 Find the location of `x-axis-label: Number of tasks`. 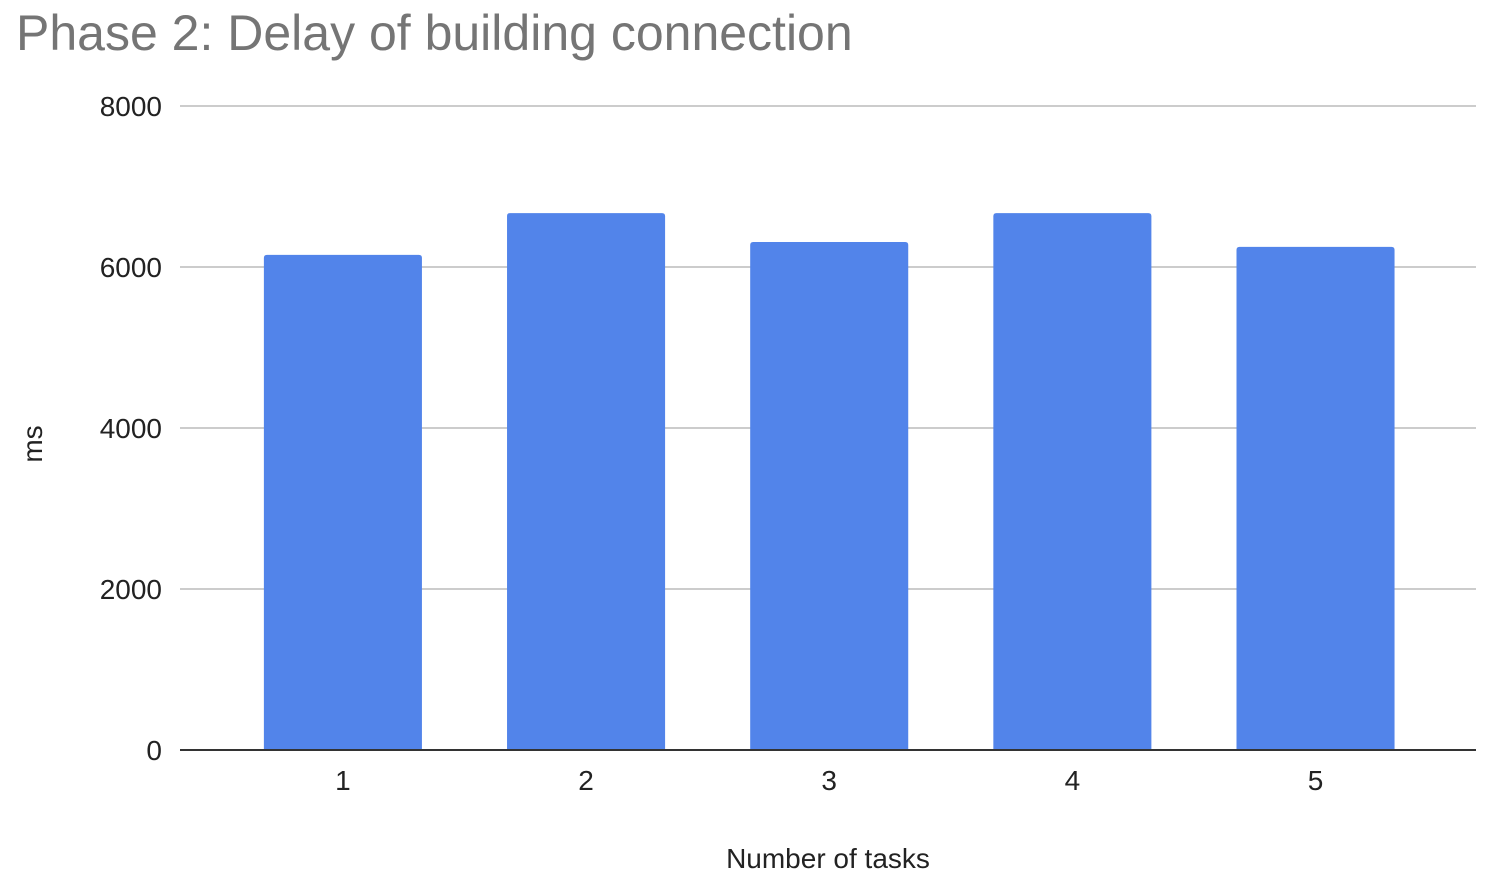

x-axis-label: Number of tasks is located at coordinates (828, 858).